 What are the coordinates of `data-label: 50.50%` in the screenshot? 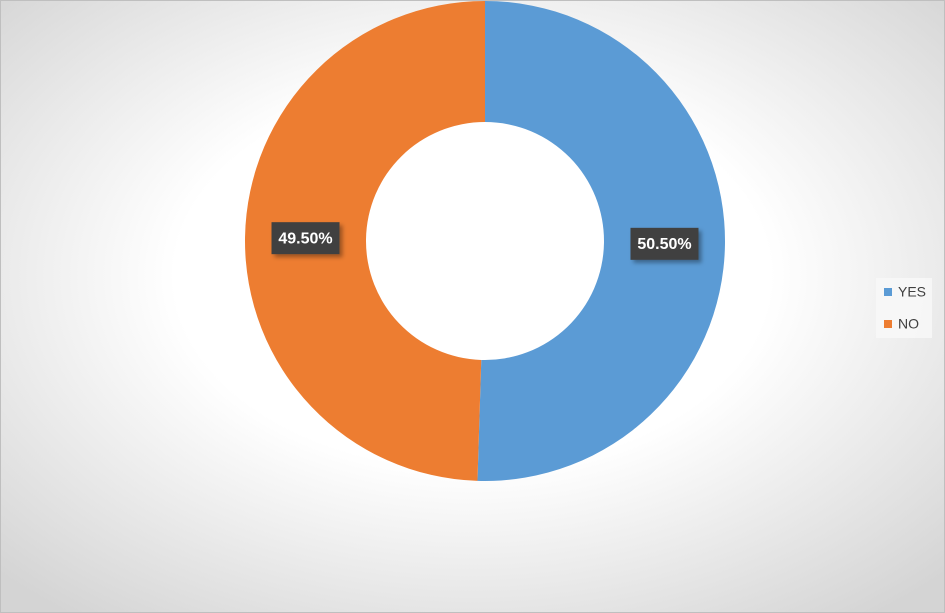 It's located at (664, 243).